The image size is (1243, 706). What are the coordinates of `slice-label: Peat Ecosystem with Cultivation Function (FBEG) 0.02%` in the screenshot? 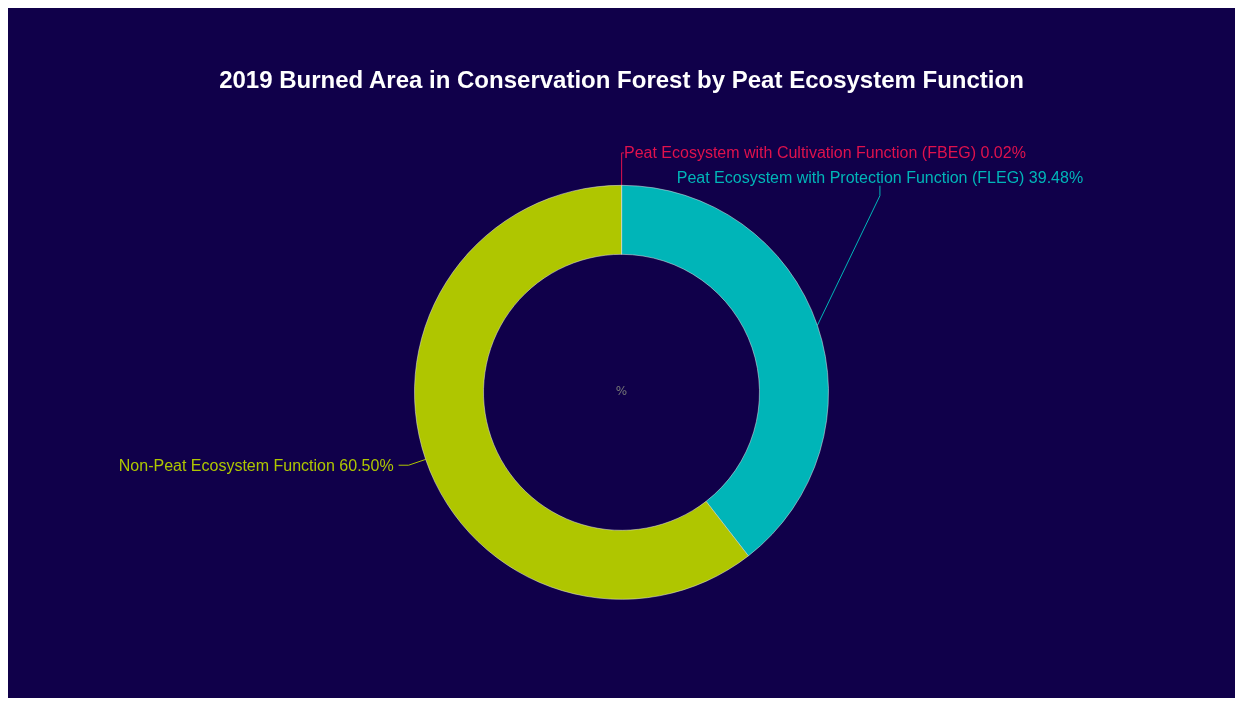 It's located at (824, 153).